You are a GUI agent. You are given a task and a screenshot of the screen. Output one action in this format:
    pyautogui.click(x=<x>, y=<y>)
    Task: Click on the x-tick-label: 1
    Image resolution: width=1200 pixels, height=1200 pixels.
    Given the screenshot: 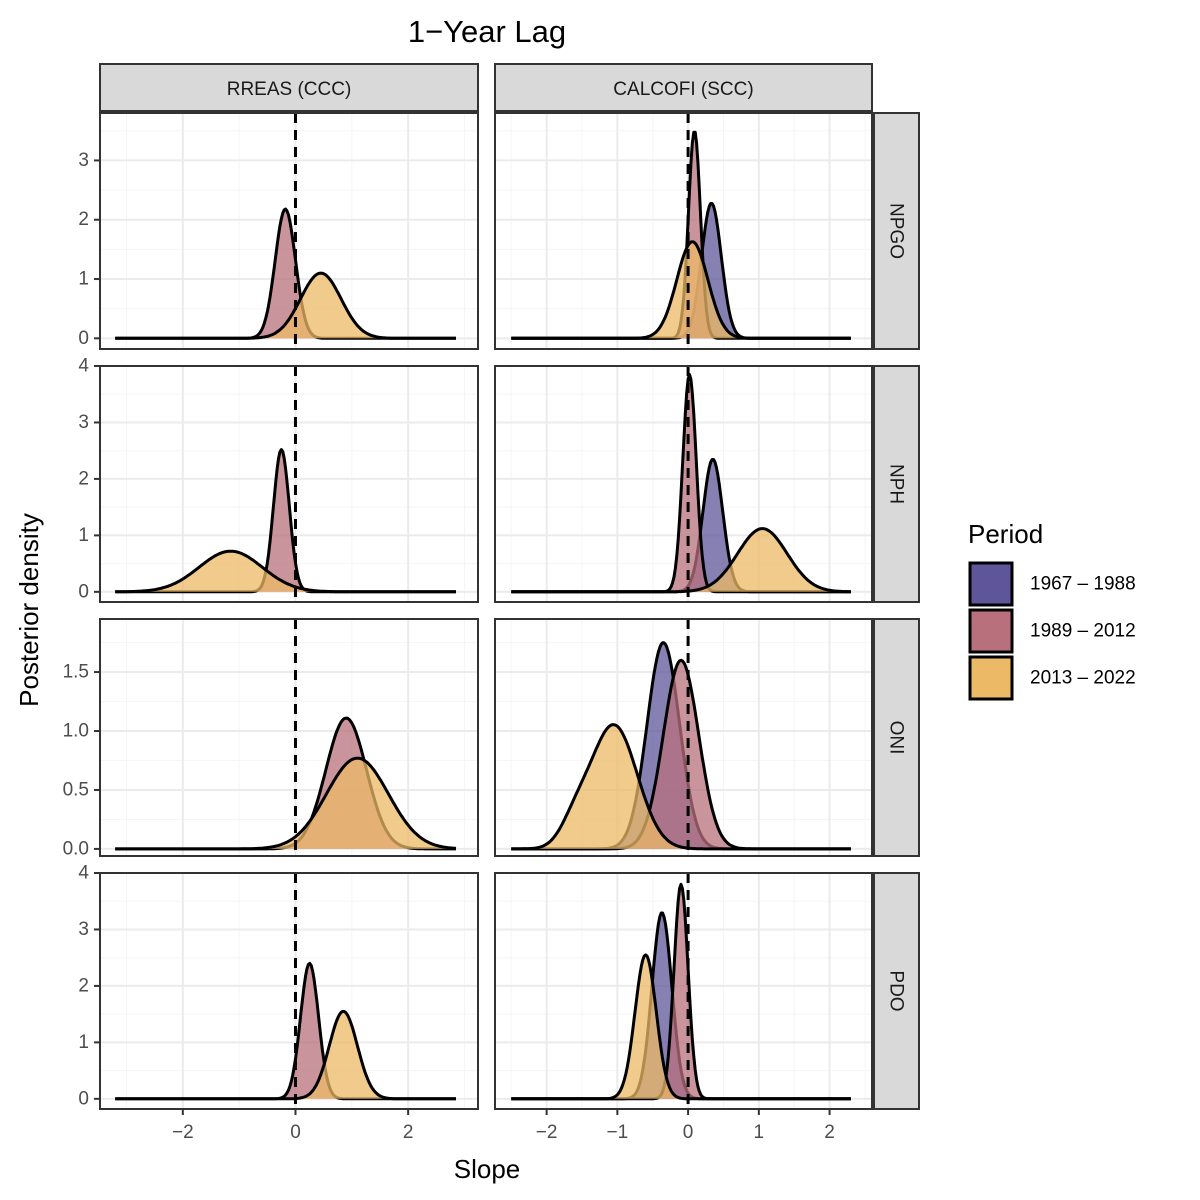 What is the action you would take?
    pyautogui.click(x=759, y=1132)
    